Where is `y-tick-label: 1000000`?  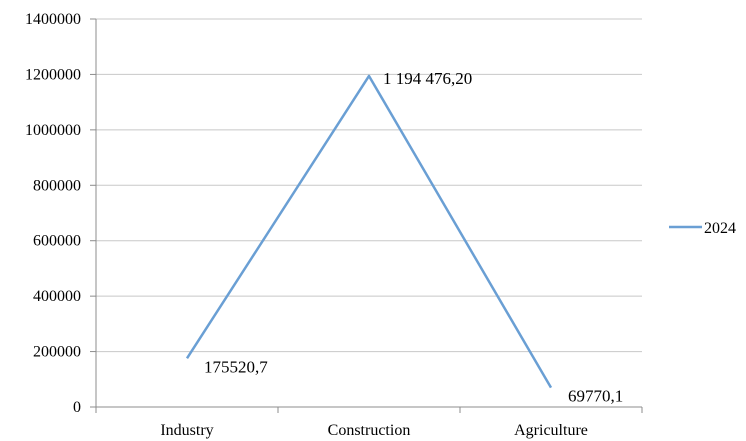
y-tick-label: 1000000 is located at coordinates (53, 130).